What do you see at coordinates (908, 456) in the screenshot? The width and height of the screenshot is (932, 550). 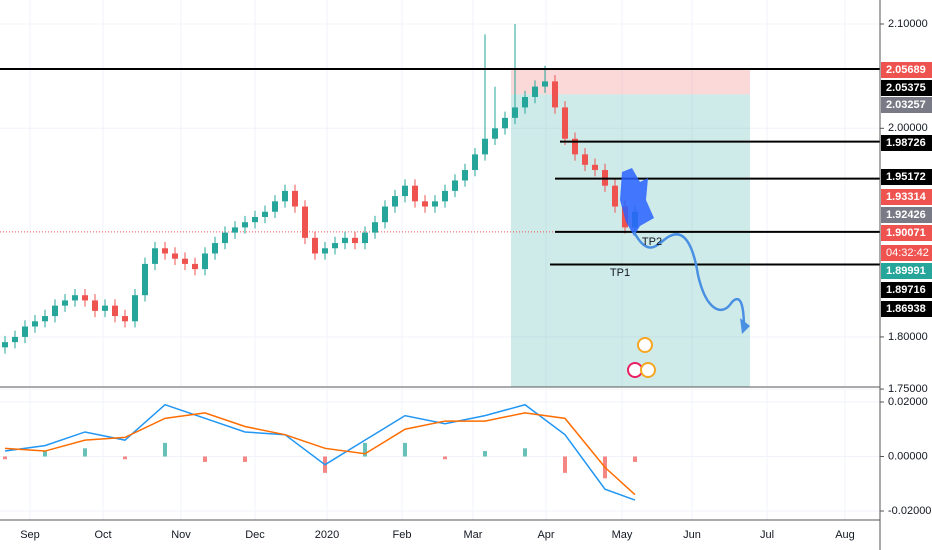 I see `y-tick-label: 0.00000` at bounding box center [908, 456].